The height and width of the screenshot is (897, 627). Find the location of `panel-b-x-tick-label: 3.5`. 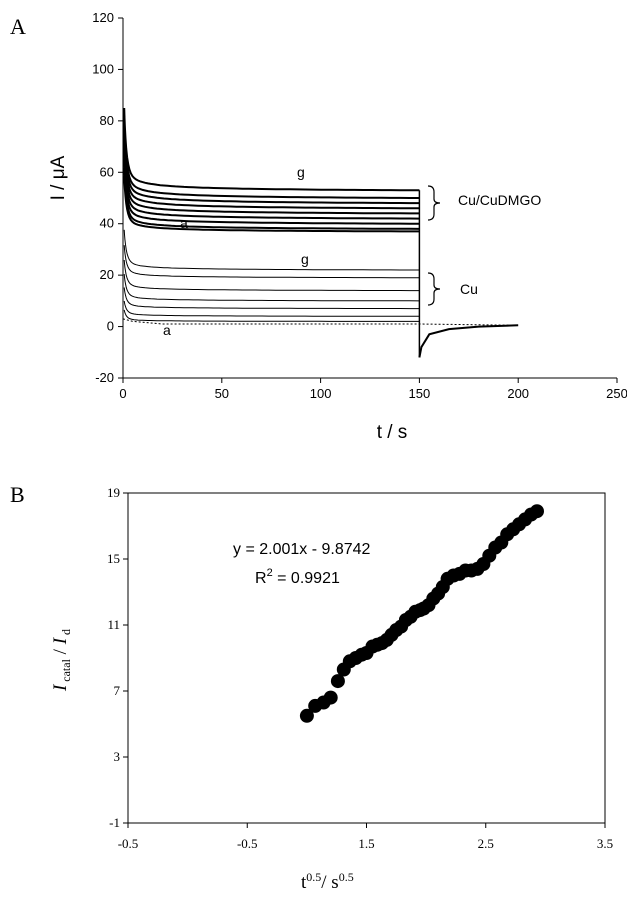

panel-b-x-tick-label: 3.5 is located at coordinates (605, 843).